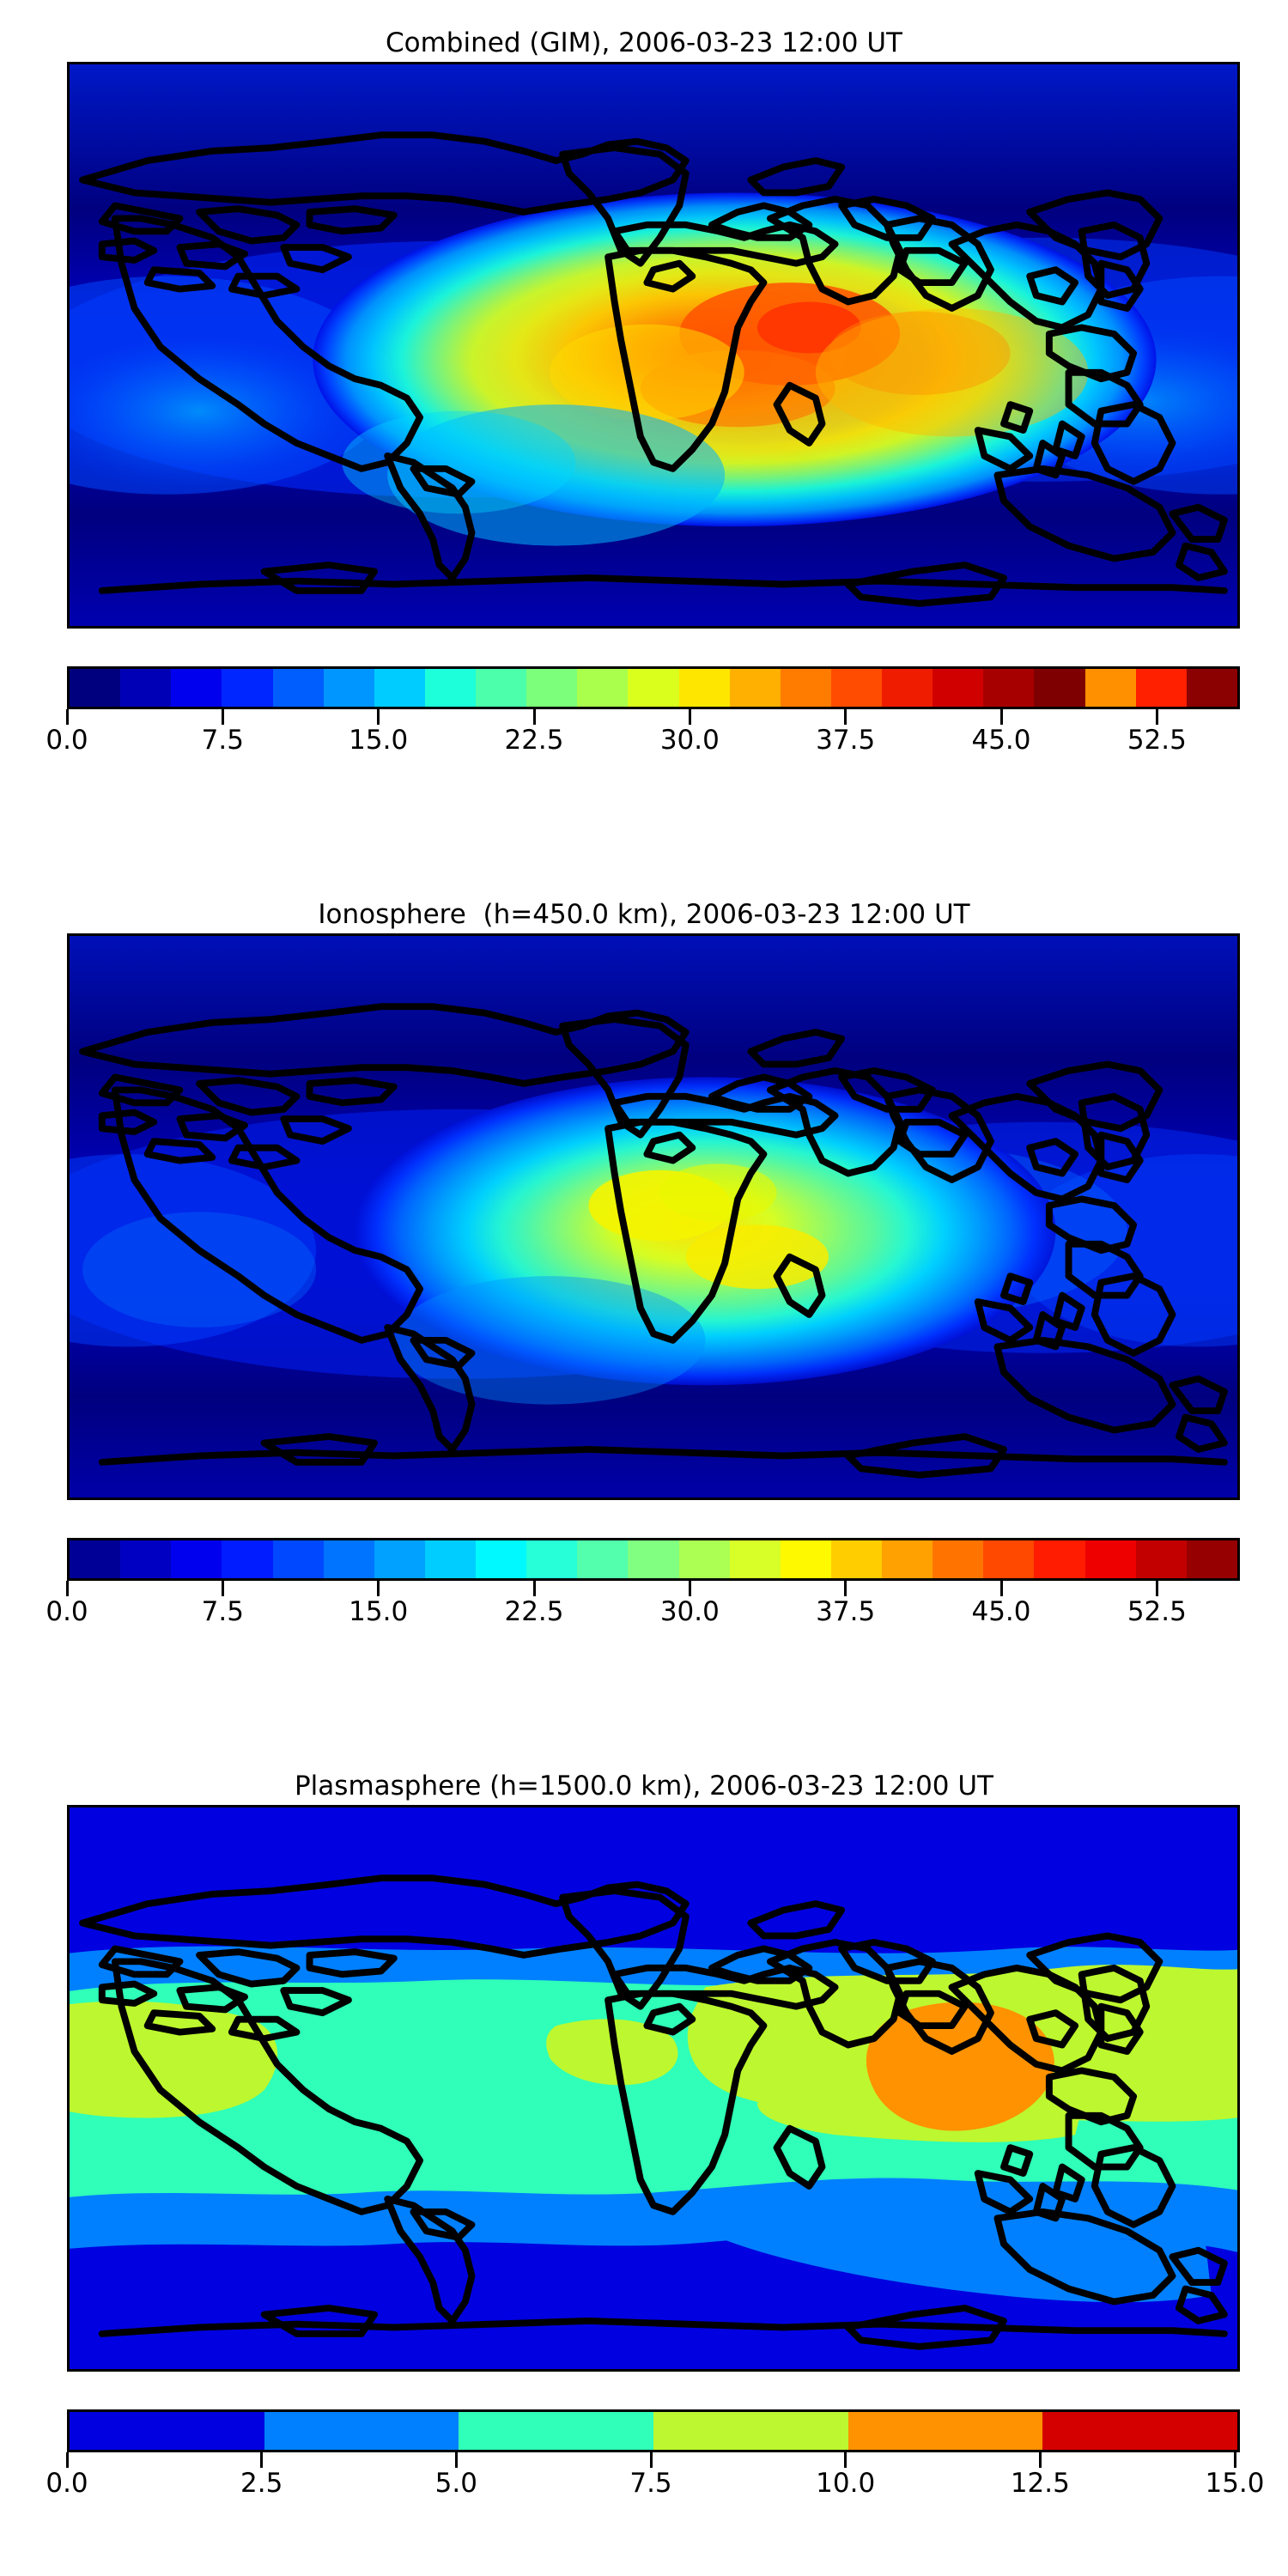 The width and height of the screenshot is (1288, 2576). What do you see at coordinates (846, 2484) in the screenshot?
I see `colorbar-tick-label: 10.0` at bounding box center [846, 2484].